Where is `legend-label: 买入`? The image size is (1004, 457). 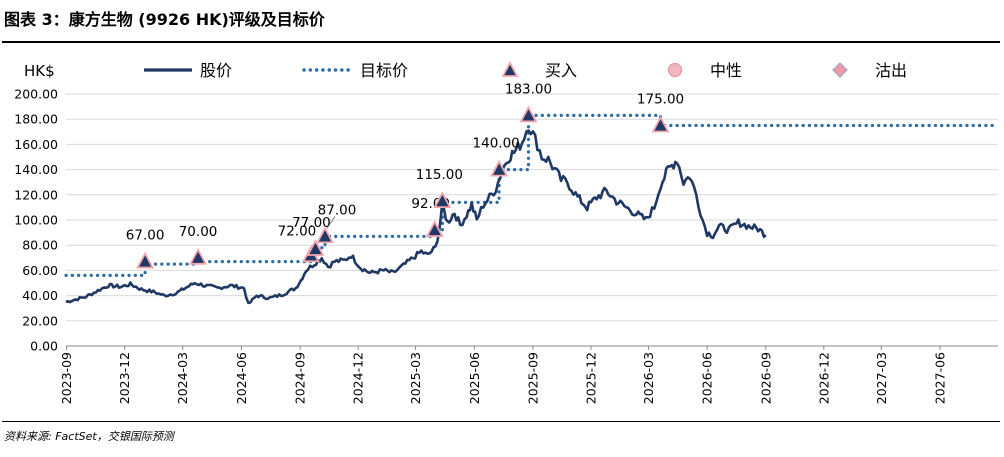
legend-label: 买入 is located at coordinates (561, 70).